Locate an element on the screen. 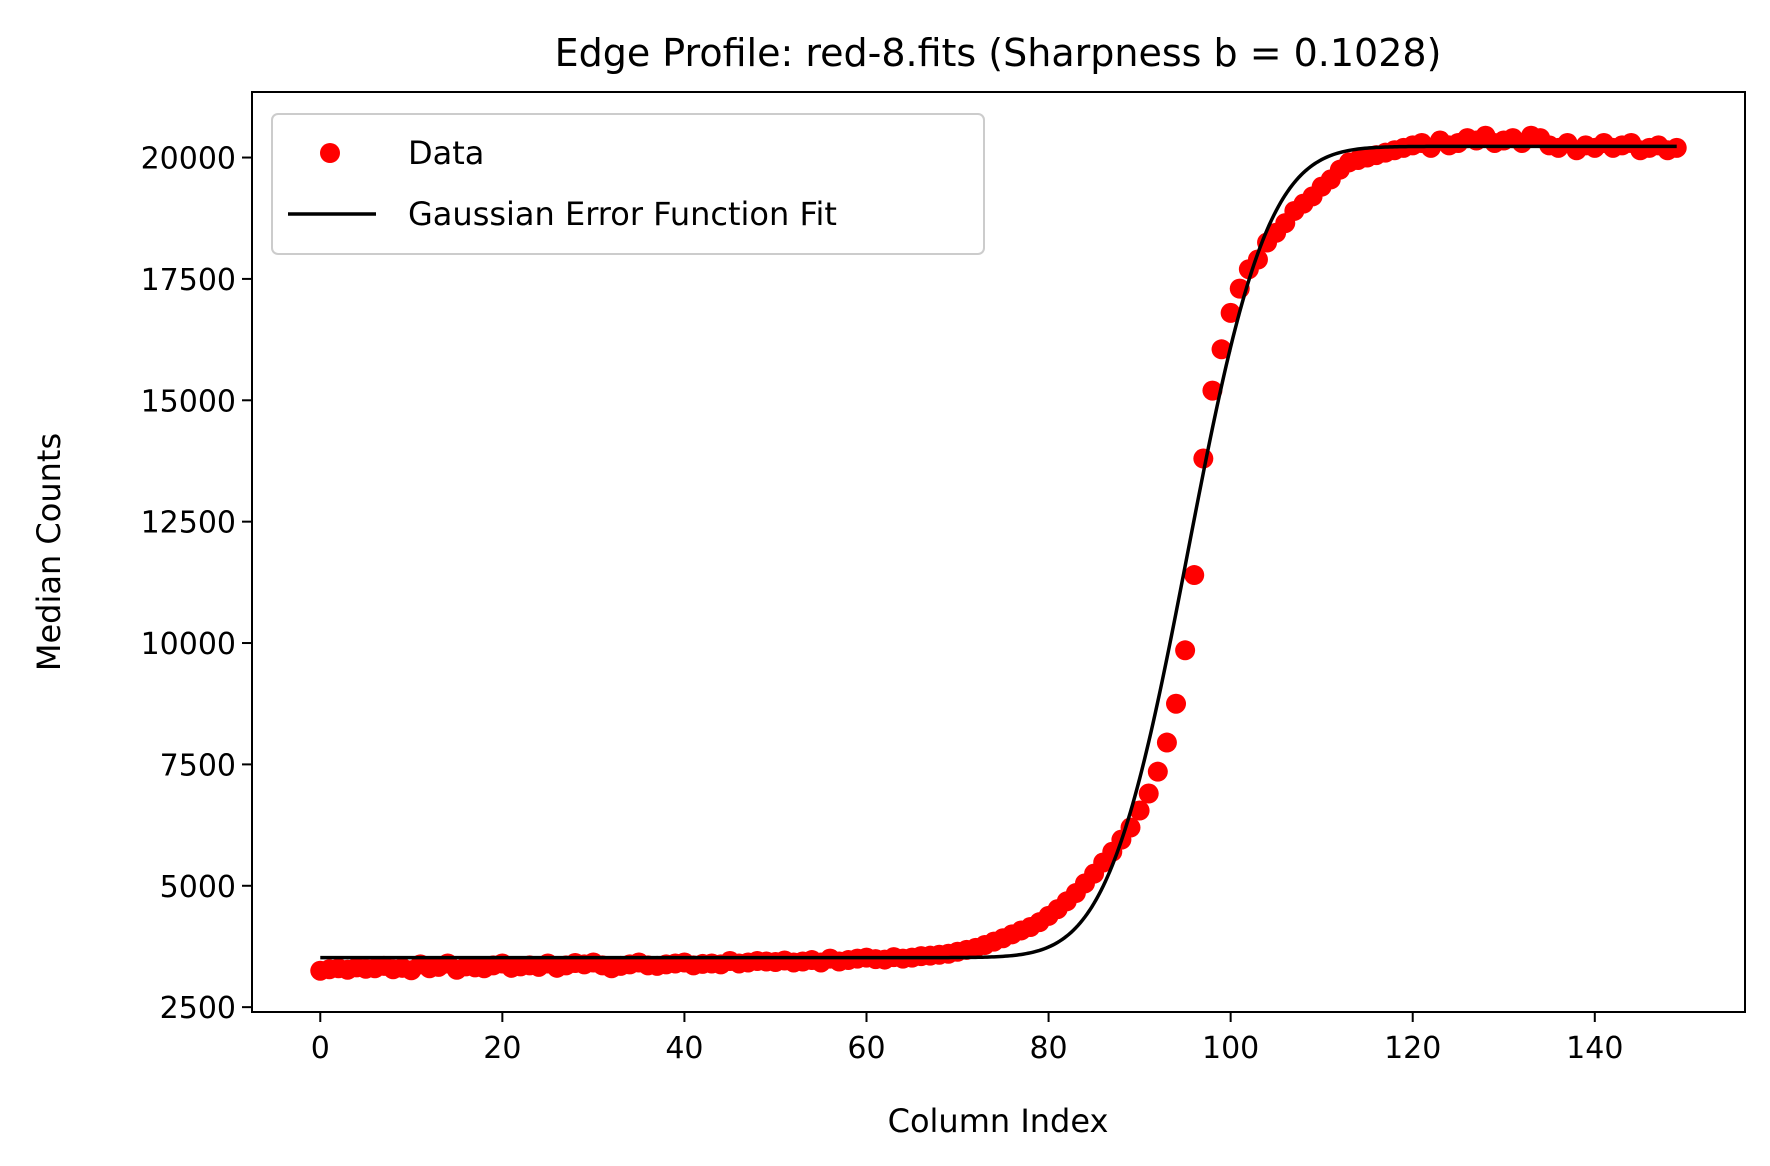  y-tick-label: 12500 is located at coordinates (188, 523).